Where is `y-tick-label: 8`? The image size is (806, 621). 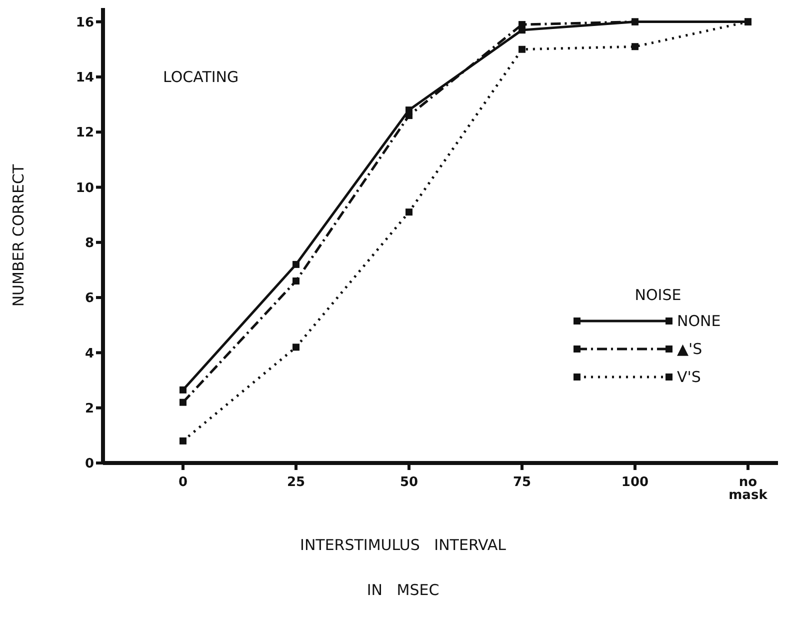
y-tick-label: 8 is located at coordinates (89, 244).